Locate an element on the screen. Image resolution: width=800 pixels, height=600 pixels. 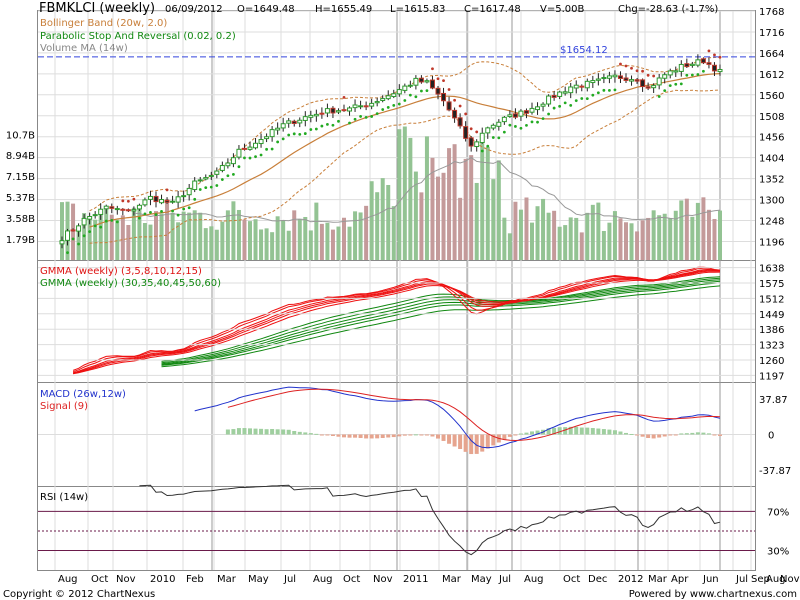
price-tick-label: 1196 is located at coordinates (771, 242).